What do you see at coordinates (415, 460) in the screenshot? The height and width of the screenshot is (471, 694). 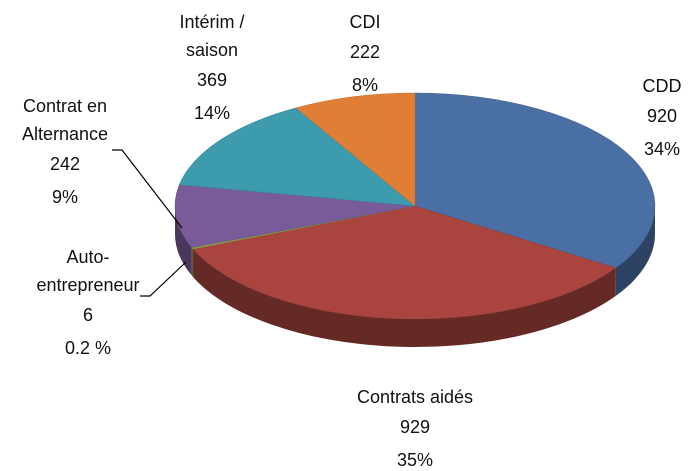 I see `label-percent: 35%` at bounding box center [415, 460].